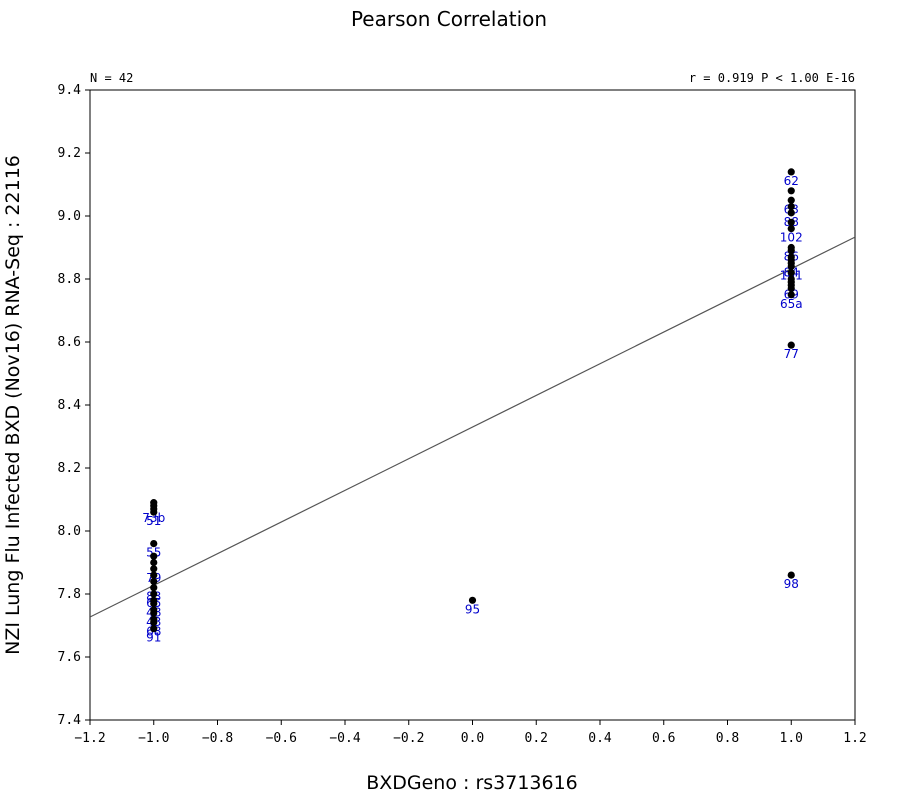  I want to click on x-axis-title: BXDGeno : rs3713616, so click(472, 783).